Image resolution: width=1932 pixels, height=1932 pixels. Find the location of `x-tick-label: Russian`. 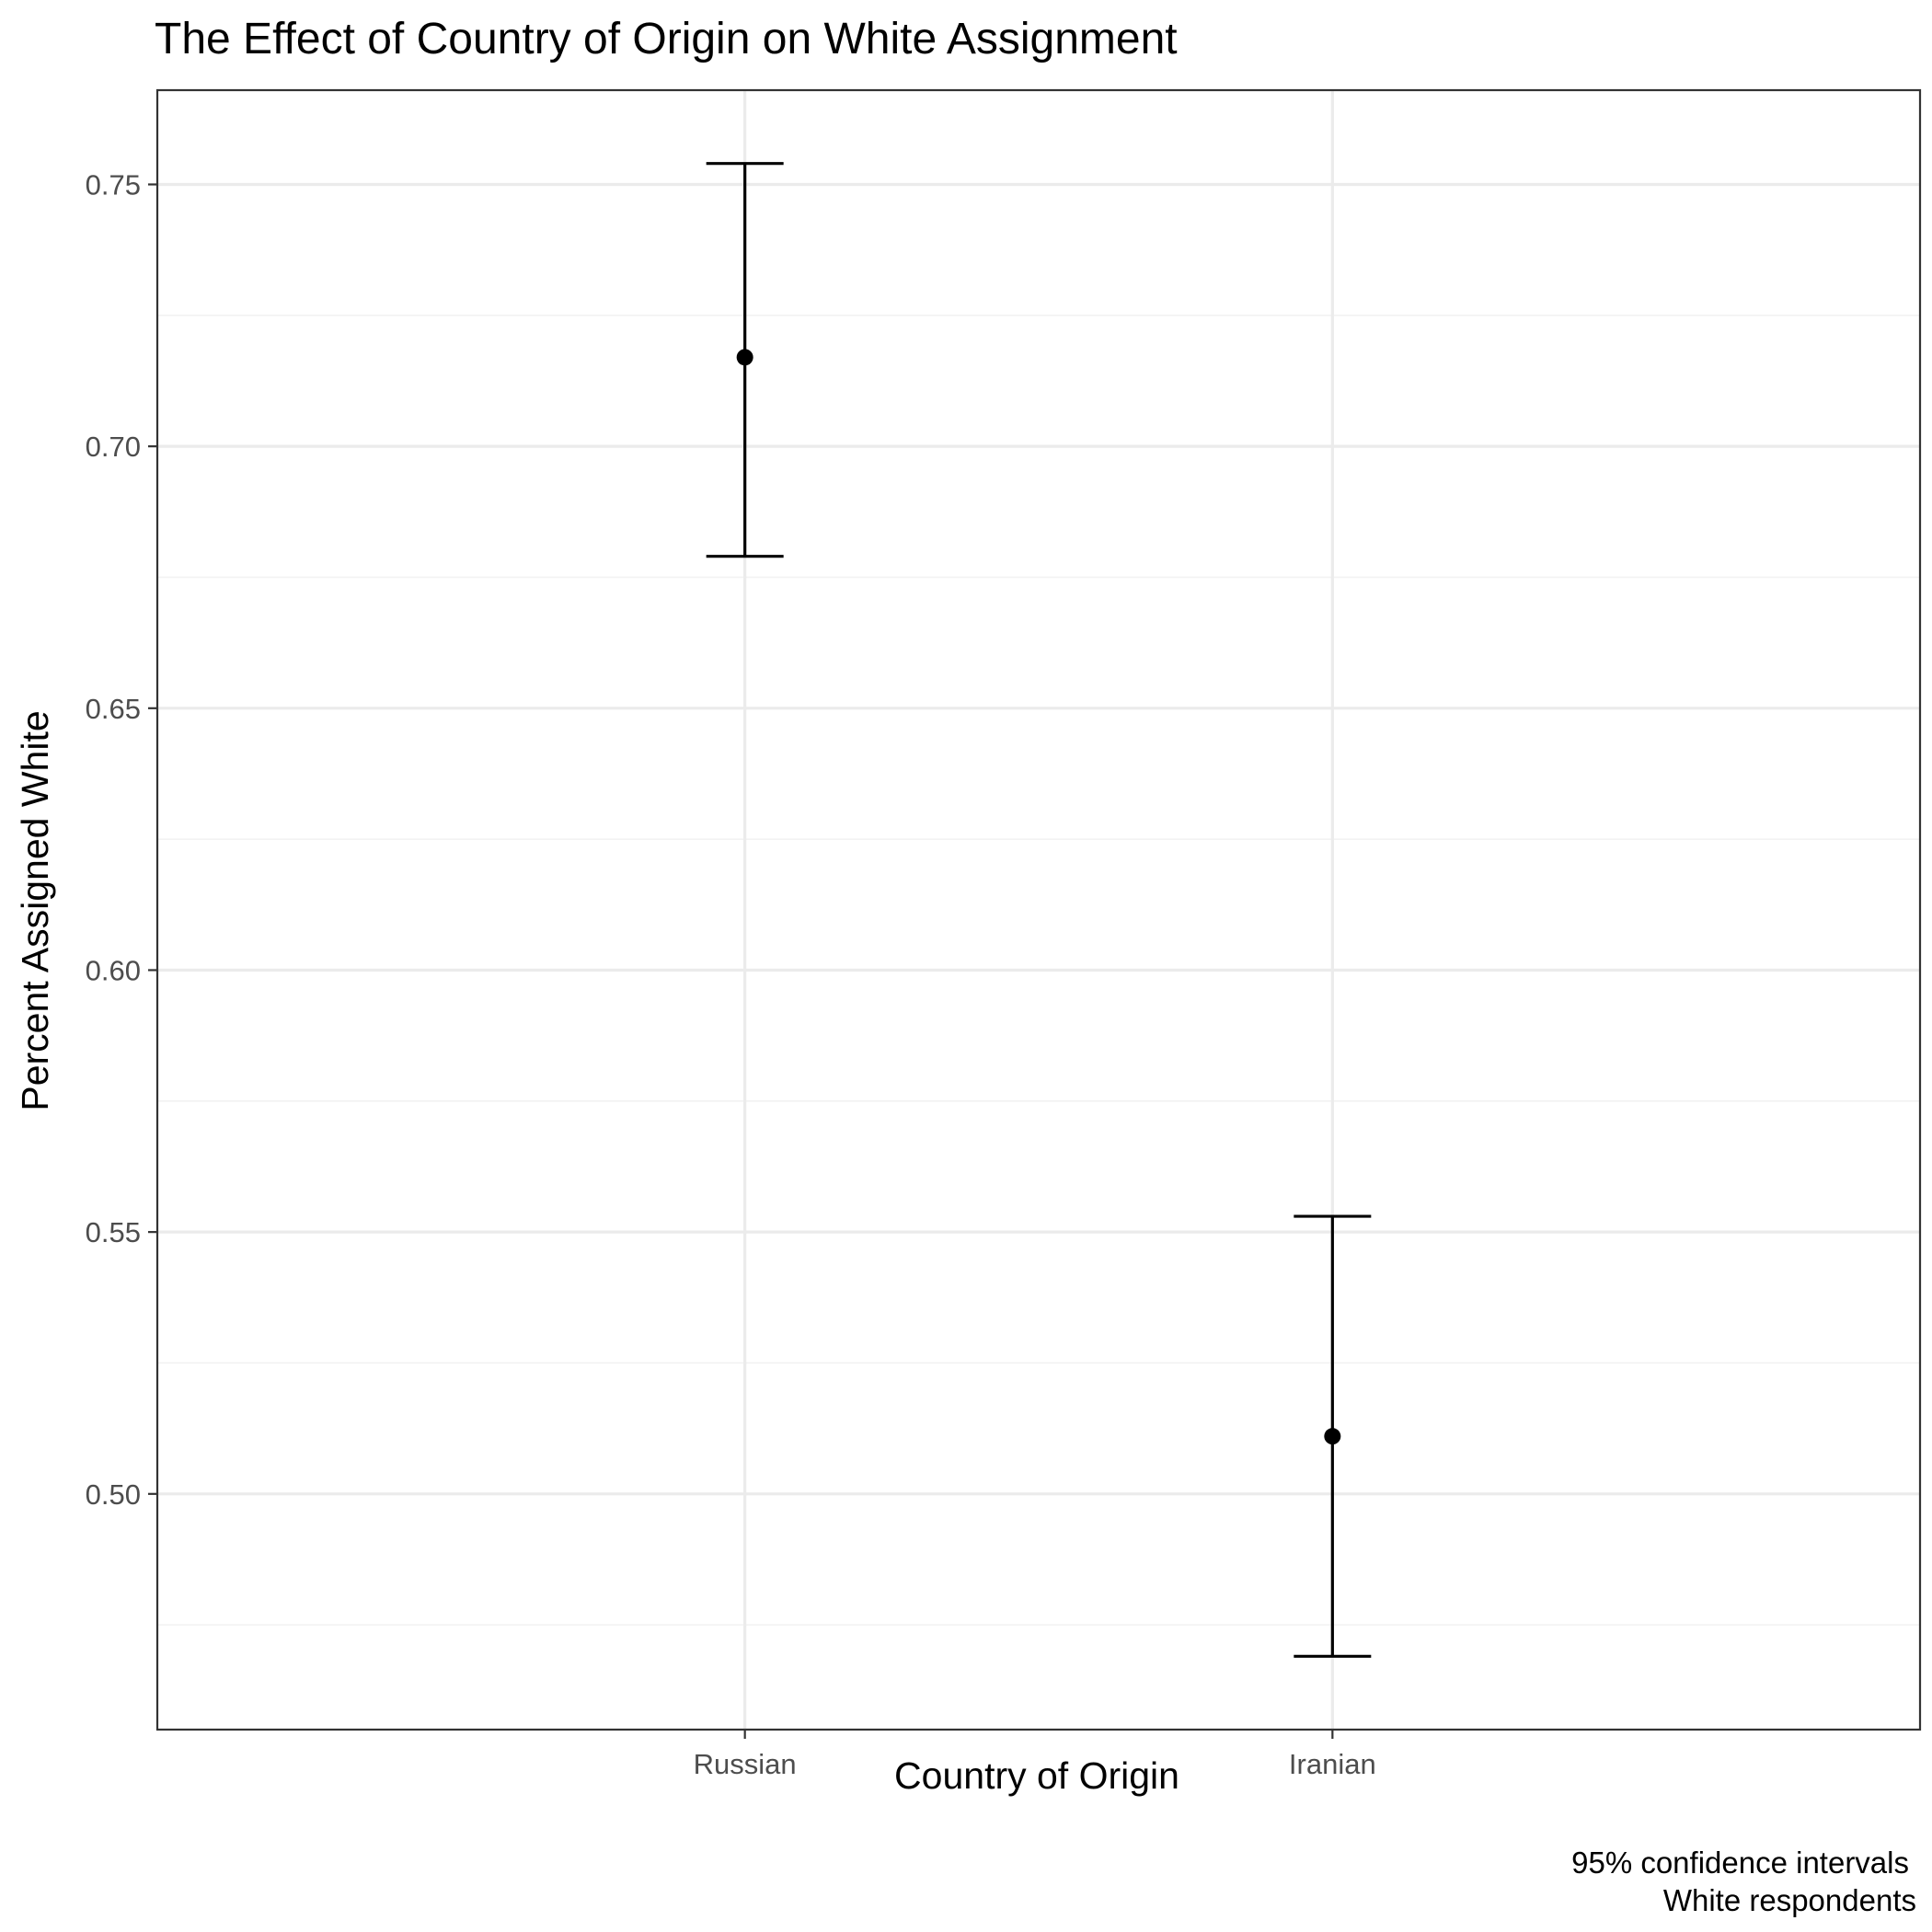

x-tick-label: Russian is located at coordinates (745, 1764).